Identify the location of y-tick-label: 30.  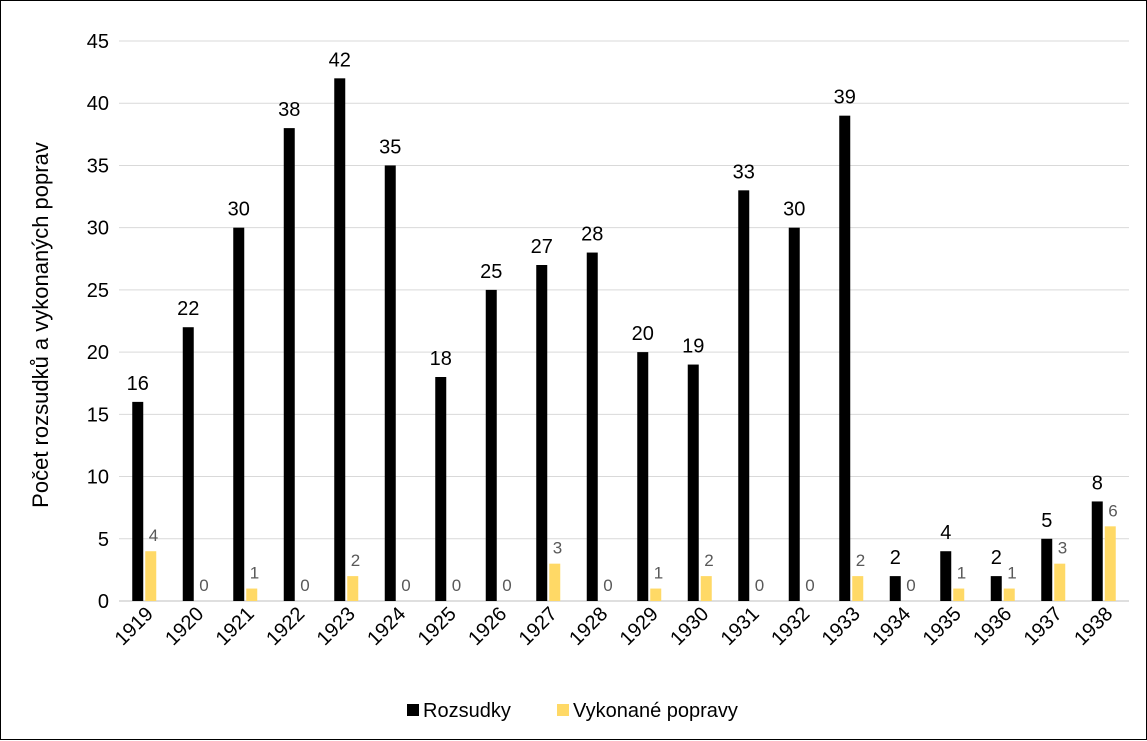
(98, 229).